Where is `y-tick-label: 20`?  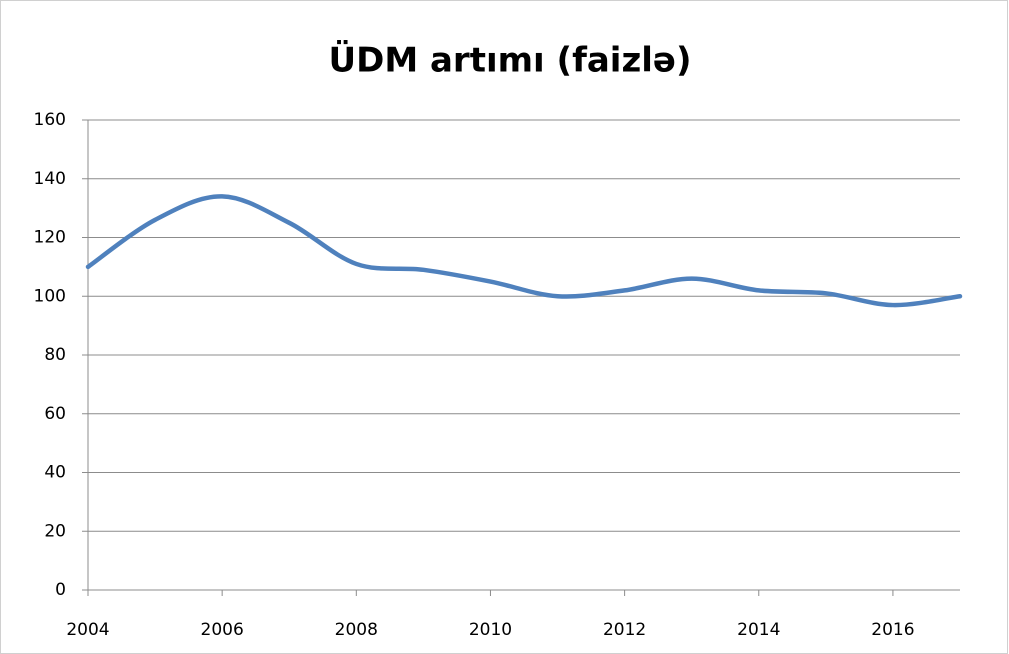
y-tick-label: 20 is located at coordinates (55, 531).